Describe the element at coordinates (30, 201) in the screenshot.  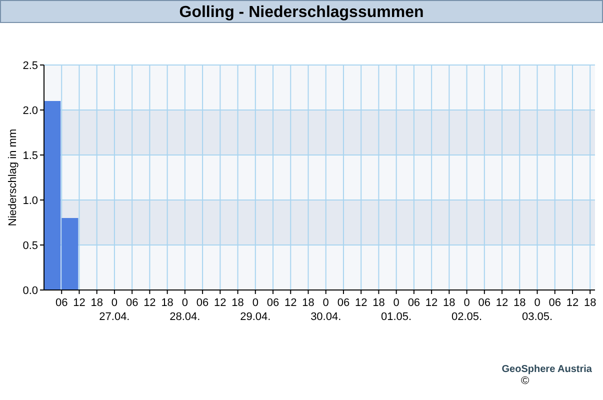
I see `y-tick-label: 1.0` at that location.